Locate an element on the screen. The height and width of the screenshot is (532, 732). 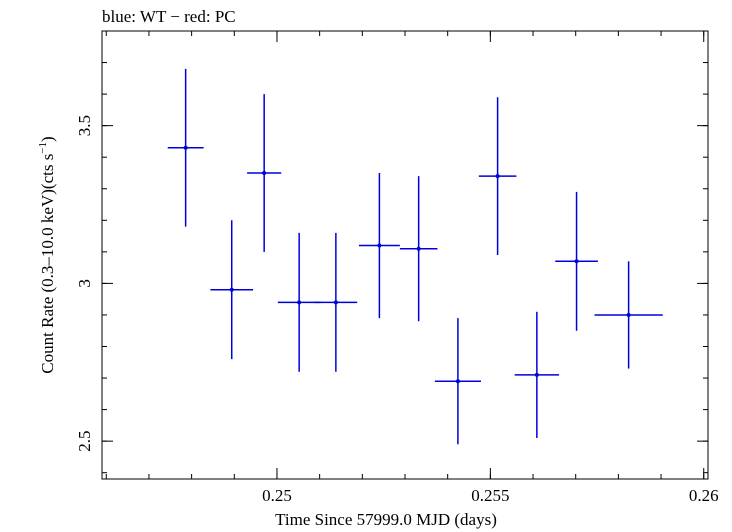
y-axis-label-exponent: −1 is located at coordinates (43, 148).